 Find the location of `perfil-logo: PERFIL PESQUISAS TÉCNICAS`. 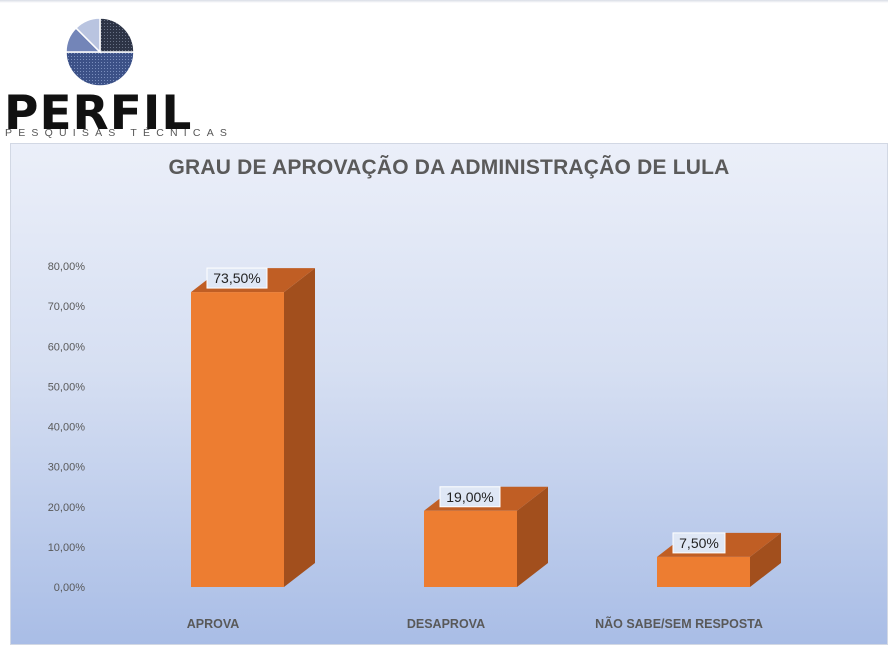

perfil-logo: PERFIL PESQUISAS TÉCNICAS is located at coordinates (113, 76).